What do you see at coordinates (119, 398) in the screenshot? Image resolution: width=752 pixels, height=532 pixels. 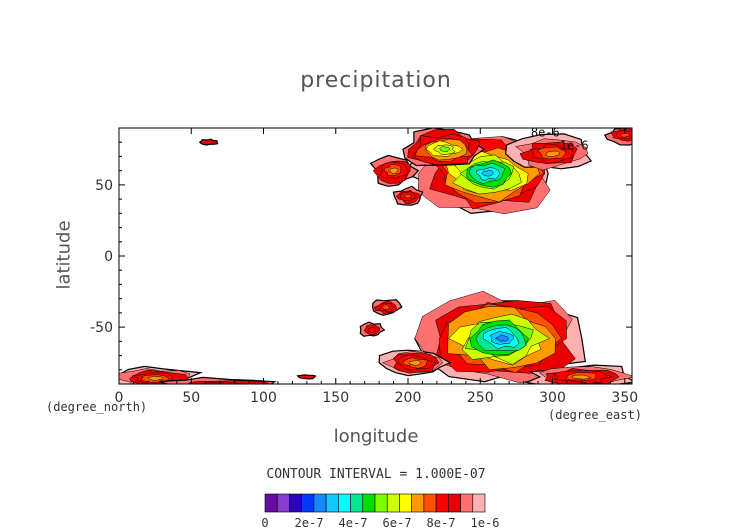 I see `x-tick-label-0: 0` at bounding box center [119, 398].